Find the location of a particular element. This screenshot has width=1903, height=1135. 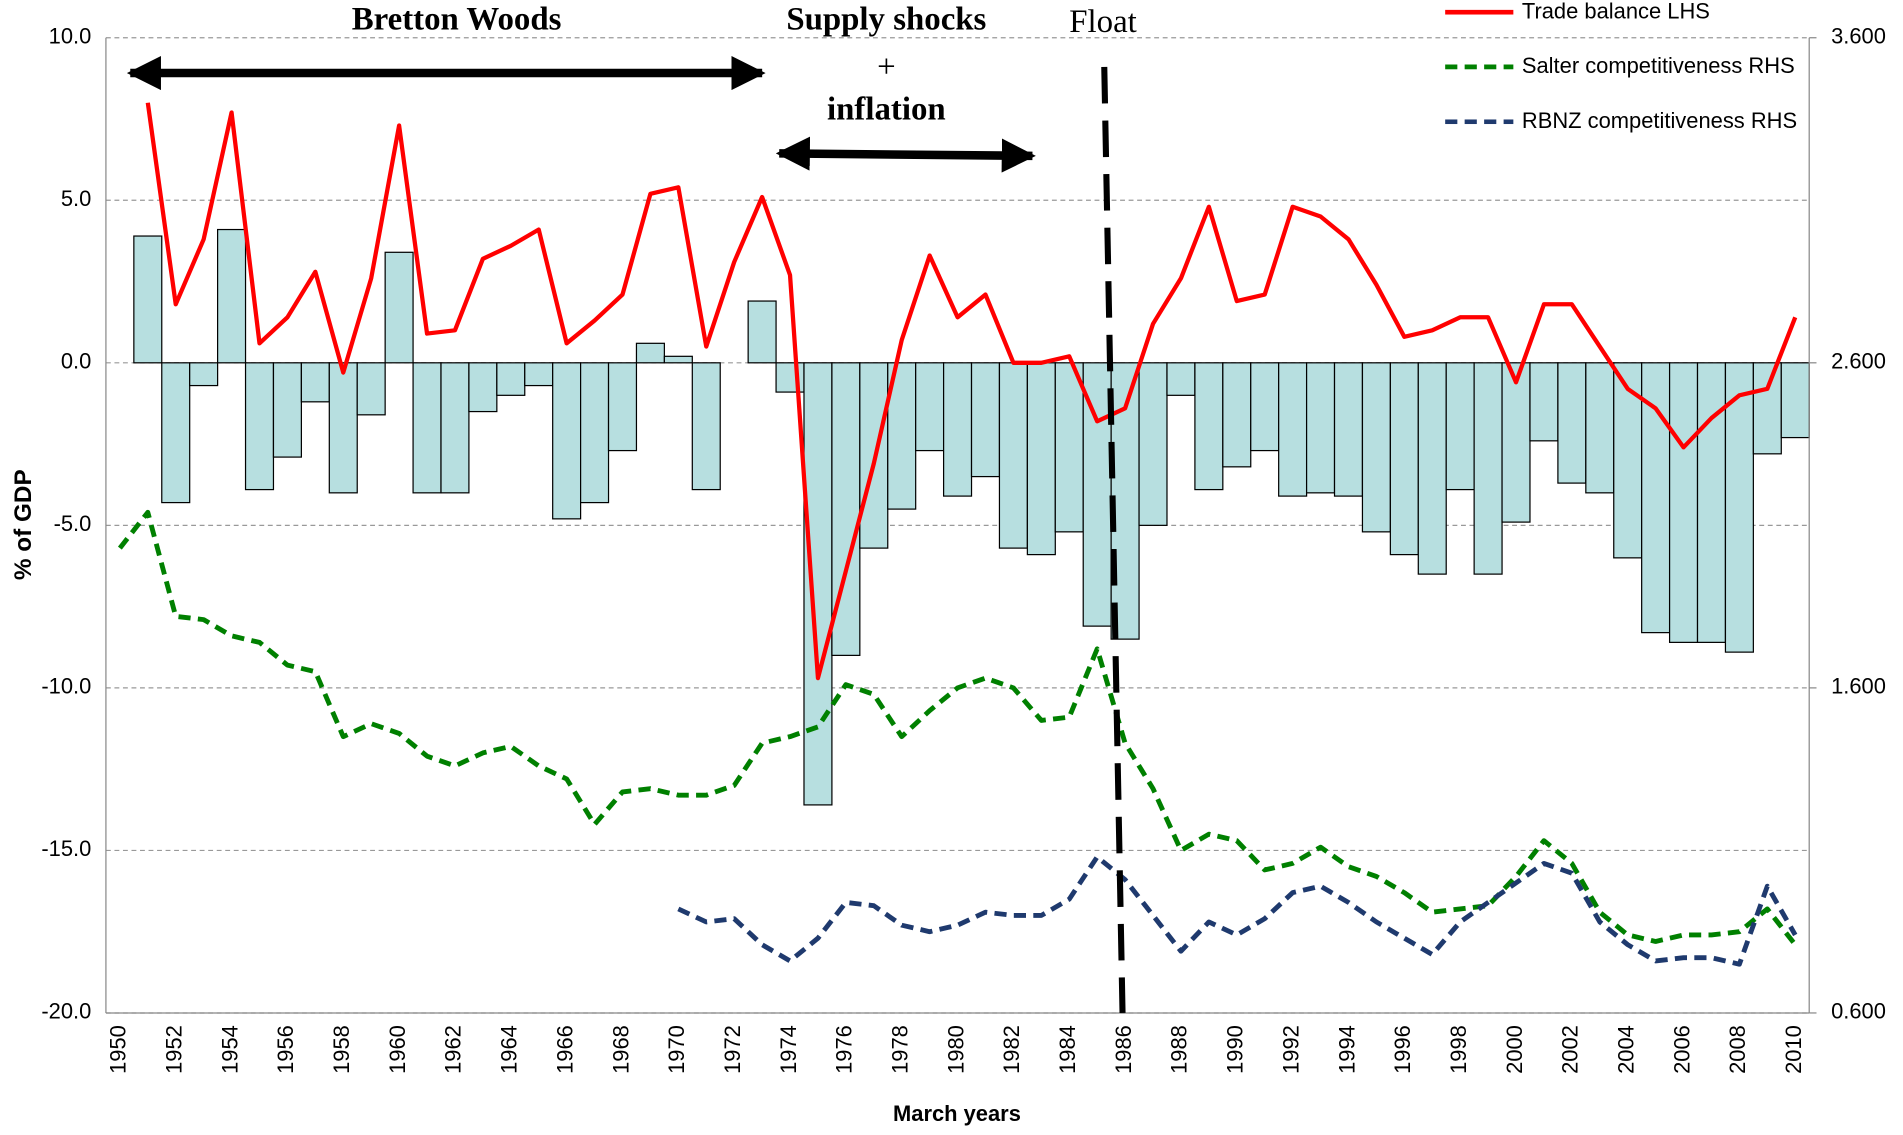

legend-item: Salter competitiveness RHS is located at coordinates (1625, 72).